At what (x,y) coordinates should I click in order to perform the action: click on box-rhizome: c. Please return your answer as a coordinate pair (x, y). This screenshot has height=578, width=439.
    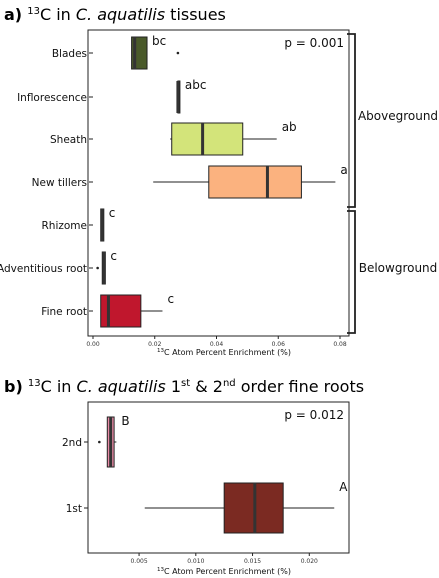
    Looking at the image, I should click on (108, 224).